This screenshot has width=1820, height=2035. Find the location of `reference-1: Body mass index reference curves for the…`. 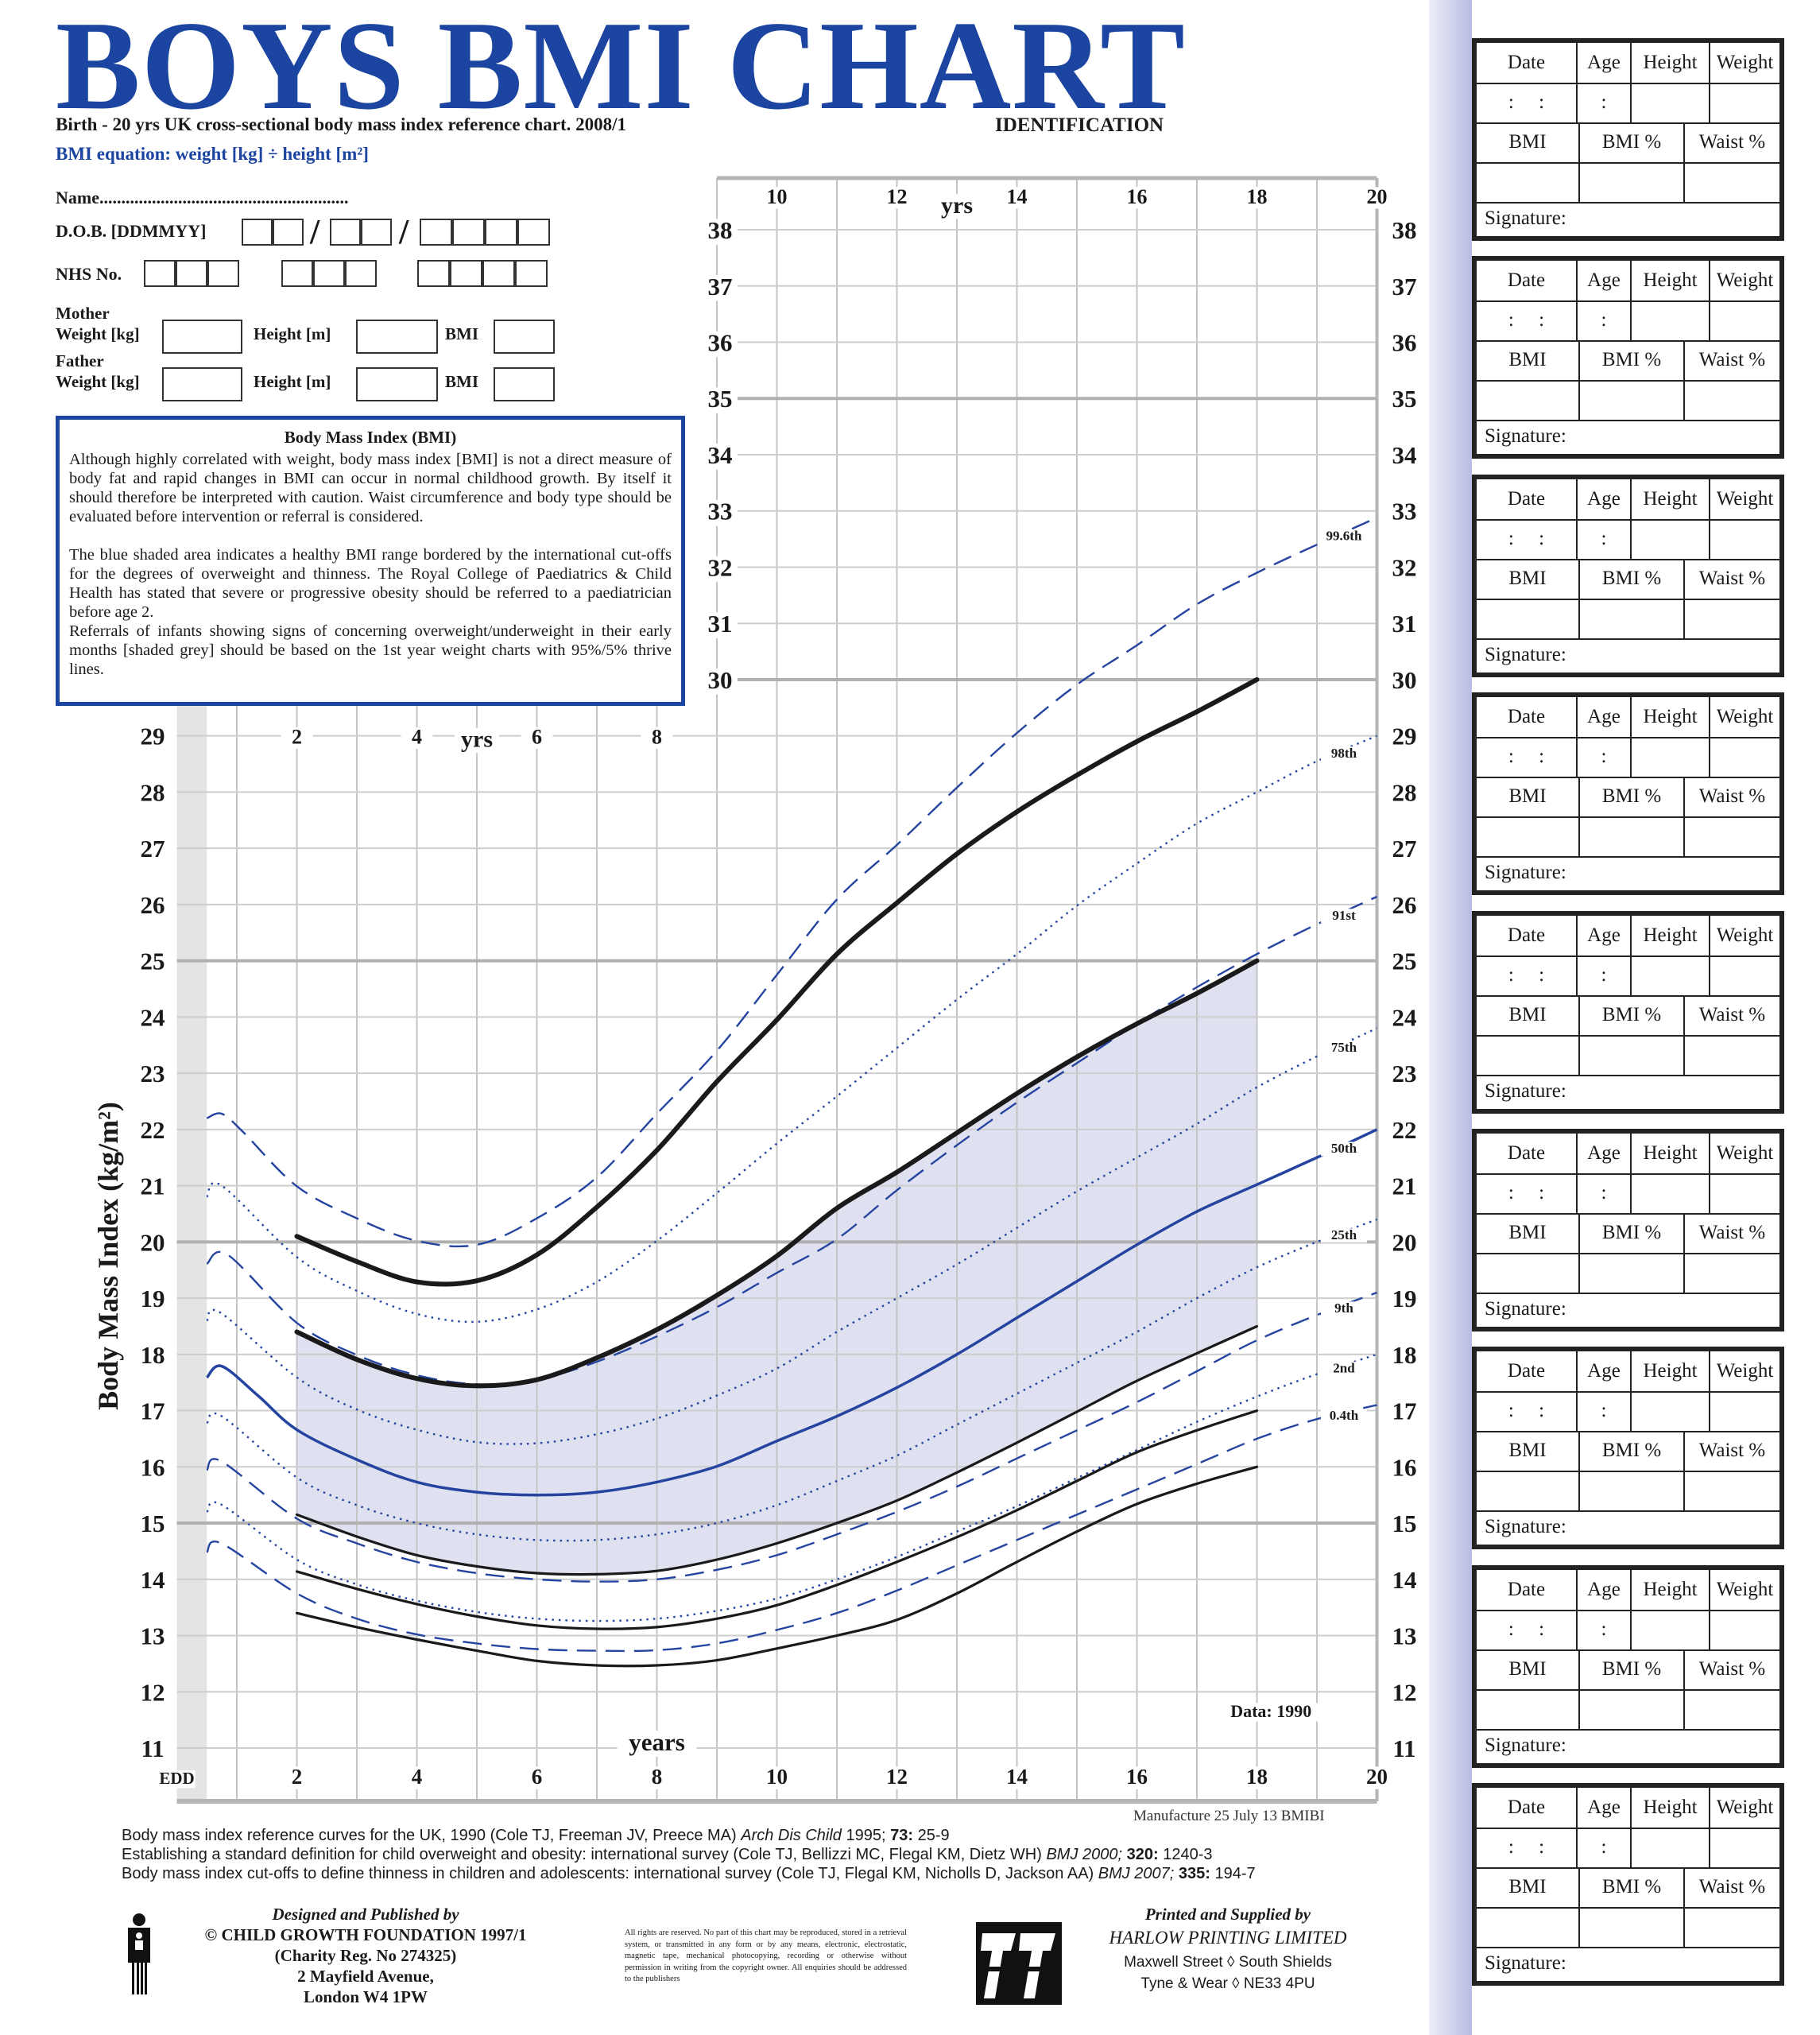

reference-1: Body mass index reference curves for the… is located at coordinates (536, 1836).